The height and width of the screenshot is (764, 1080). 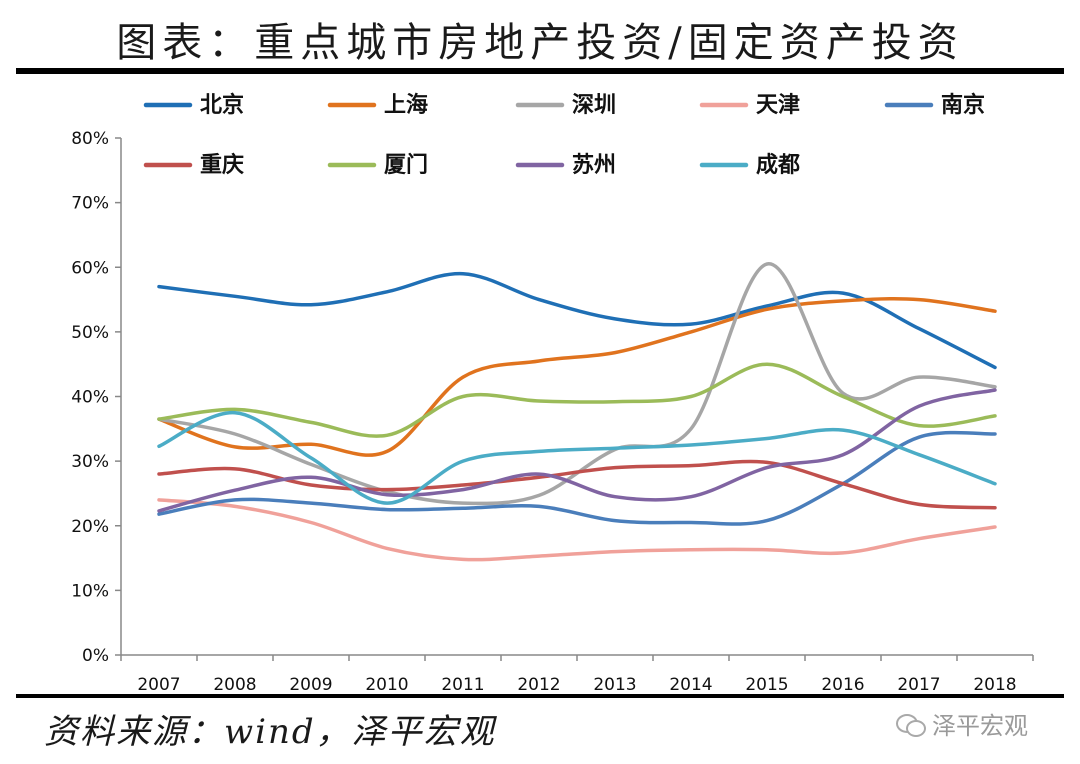 What do you see at coordinates (90, 591) in the screenshot?
I see `y-tick-label: 10%` at bounding box center [90, 591].